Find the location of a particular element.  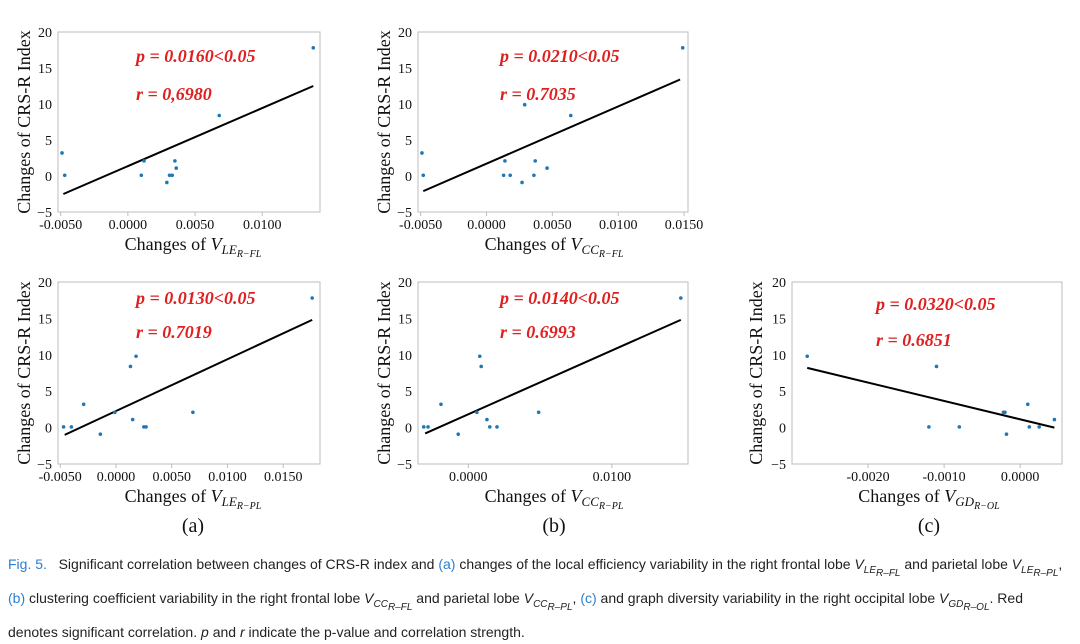

x-axis-label: Changes of VCCR−PL is located at coordinates (554, 499).